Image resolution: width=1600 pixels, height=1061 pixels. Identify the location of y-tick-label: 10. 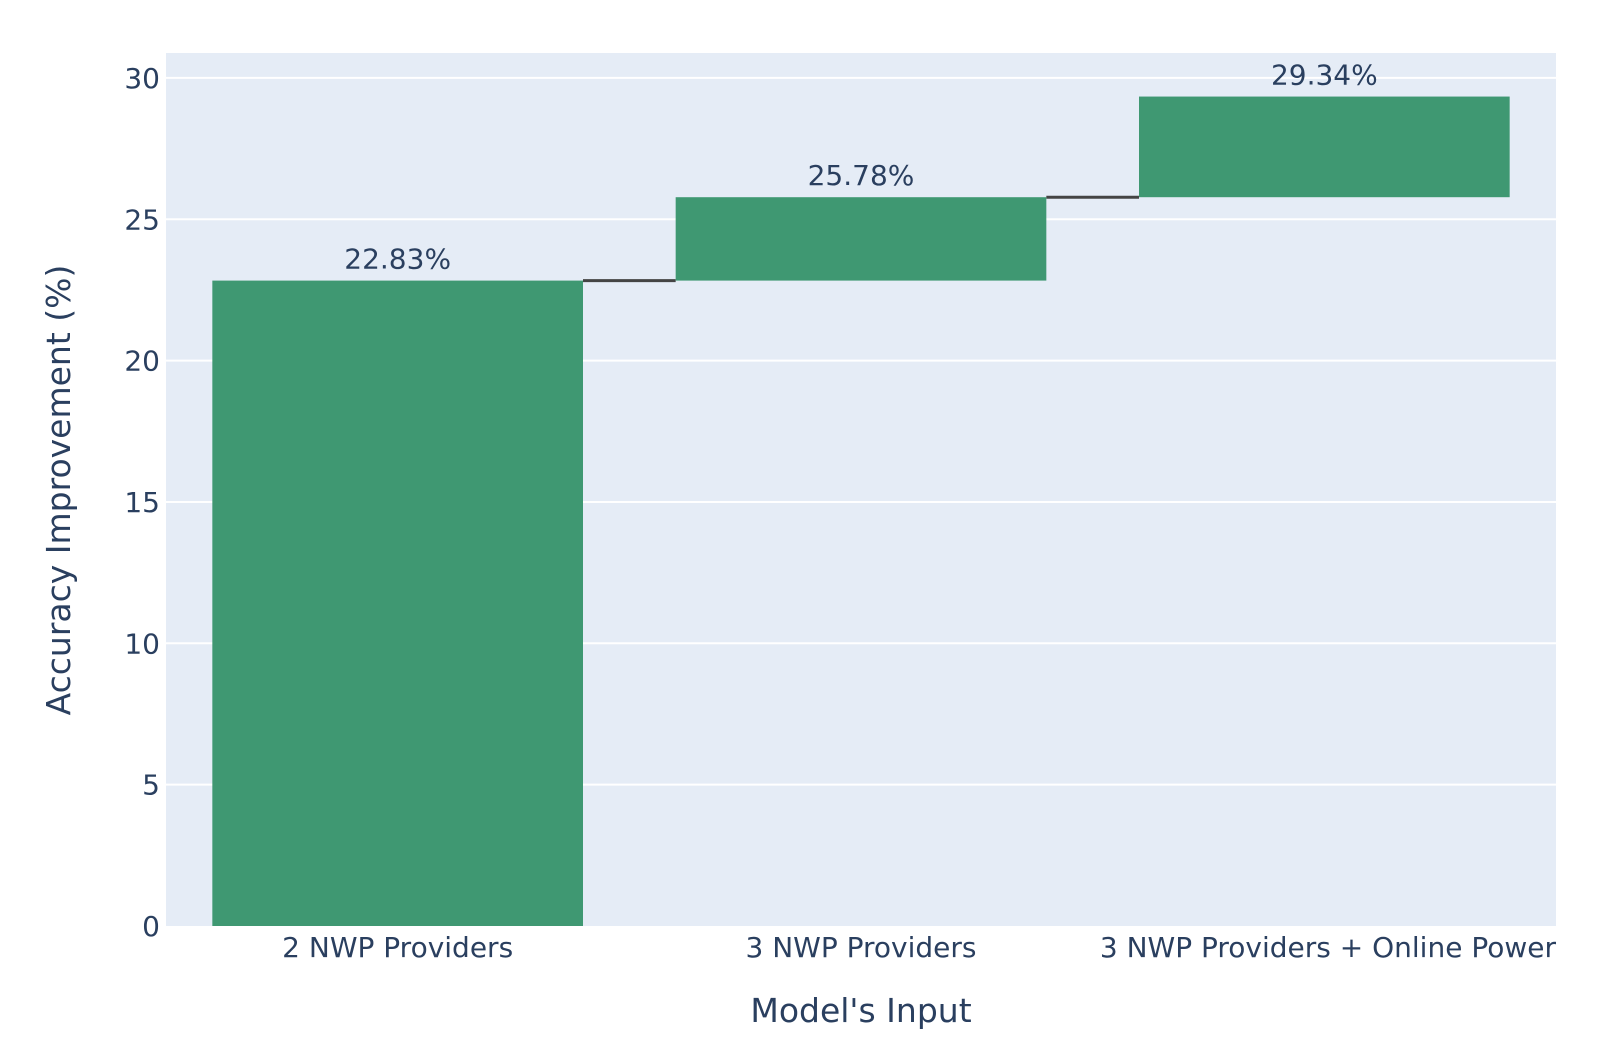
(142, 643).